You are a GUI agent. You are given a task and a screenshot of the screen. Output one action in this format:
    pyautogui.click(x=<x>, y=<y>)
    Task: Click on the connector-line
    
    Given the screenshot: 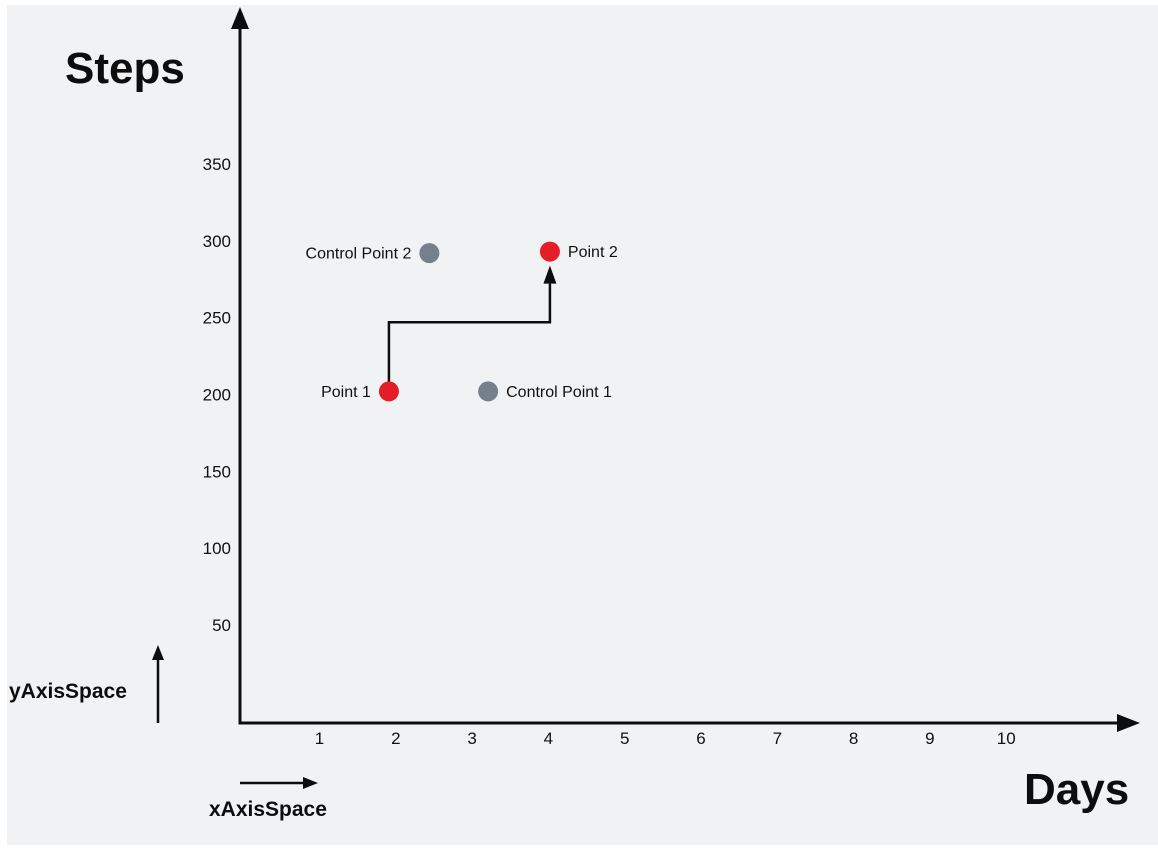 What is the action you would take?
    pyautogui.click(x=469, y=337)
    